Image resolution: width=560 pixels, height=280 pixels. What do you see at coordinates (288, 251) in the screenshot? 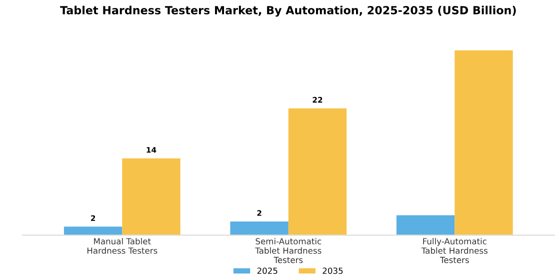
I see `x-tick-label: Semi-Automatic Tablet Hardness Testers` at bounding box center [288, 251].